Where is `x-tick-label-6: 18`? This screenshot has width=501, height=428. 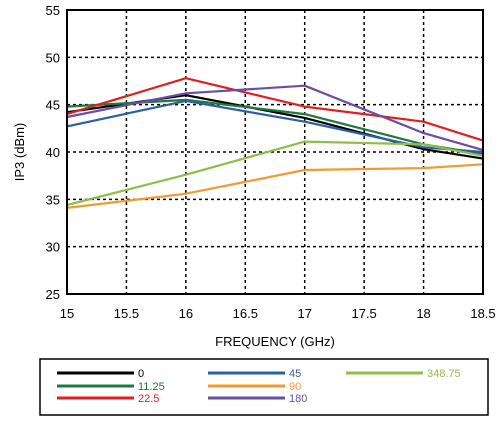
x-tick-label-6: 18 is located at coordinates (423, 313).